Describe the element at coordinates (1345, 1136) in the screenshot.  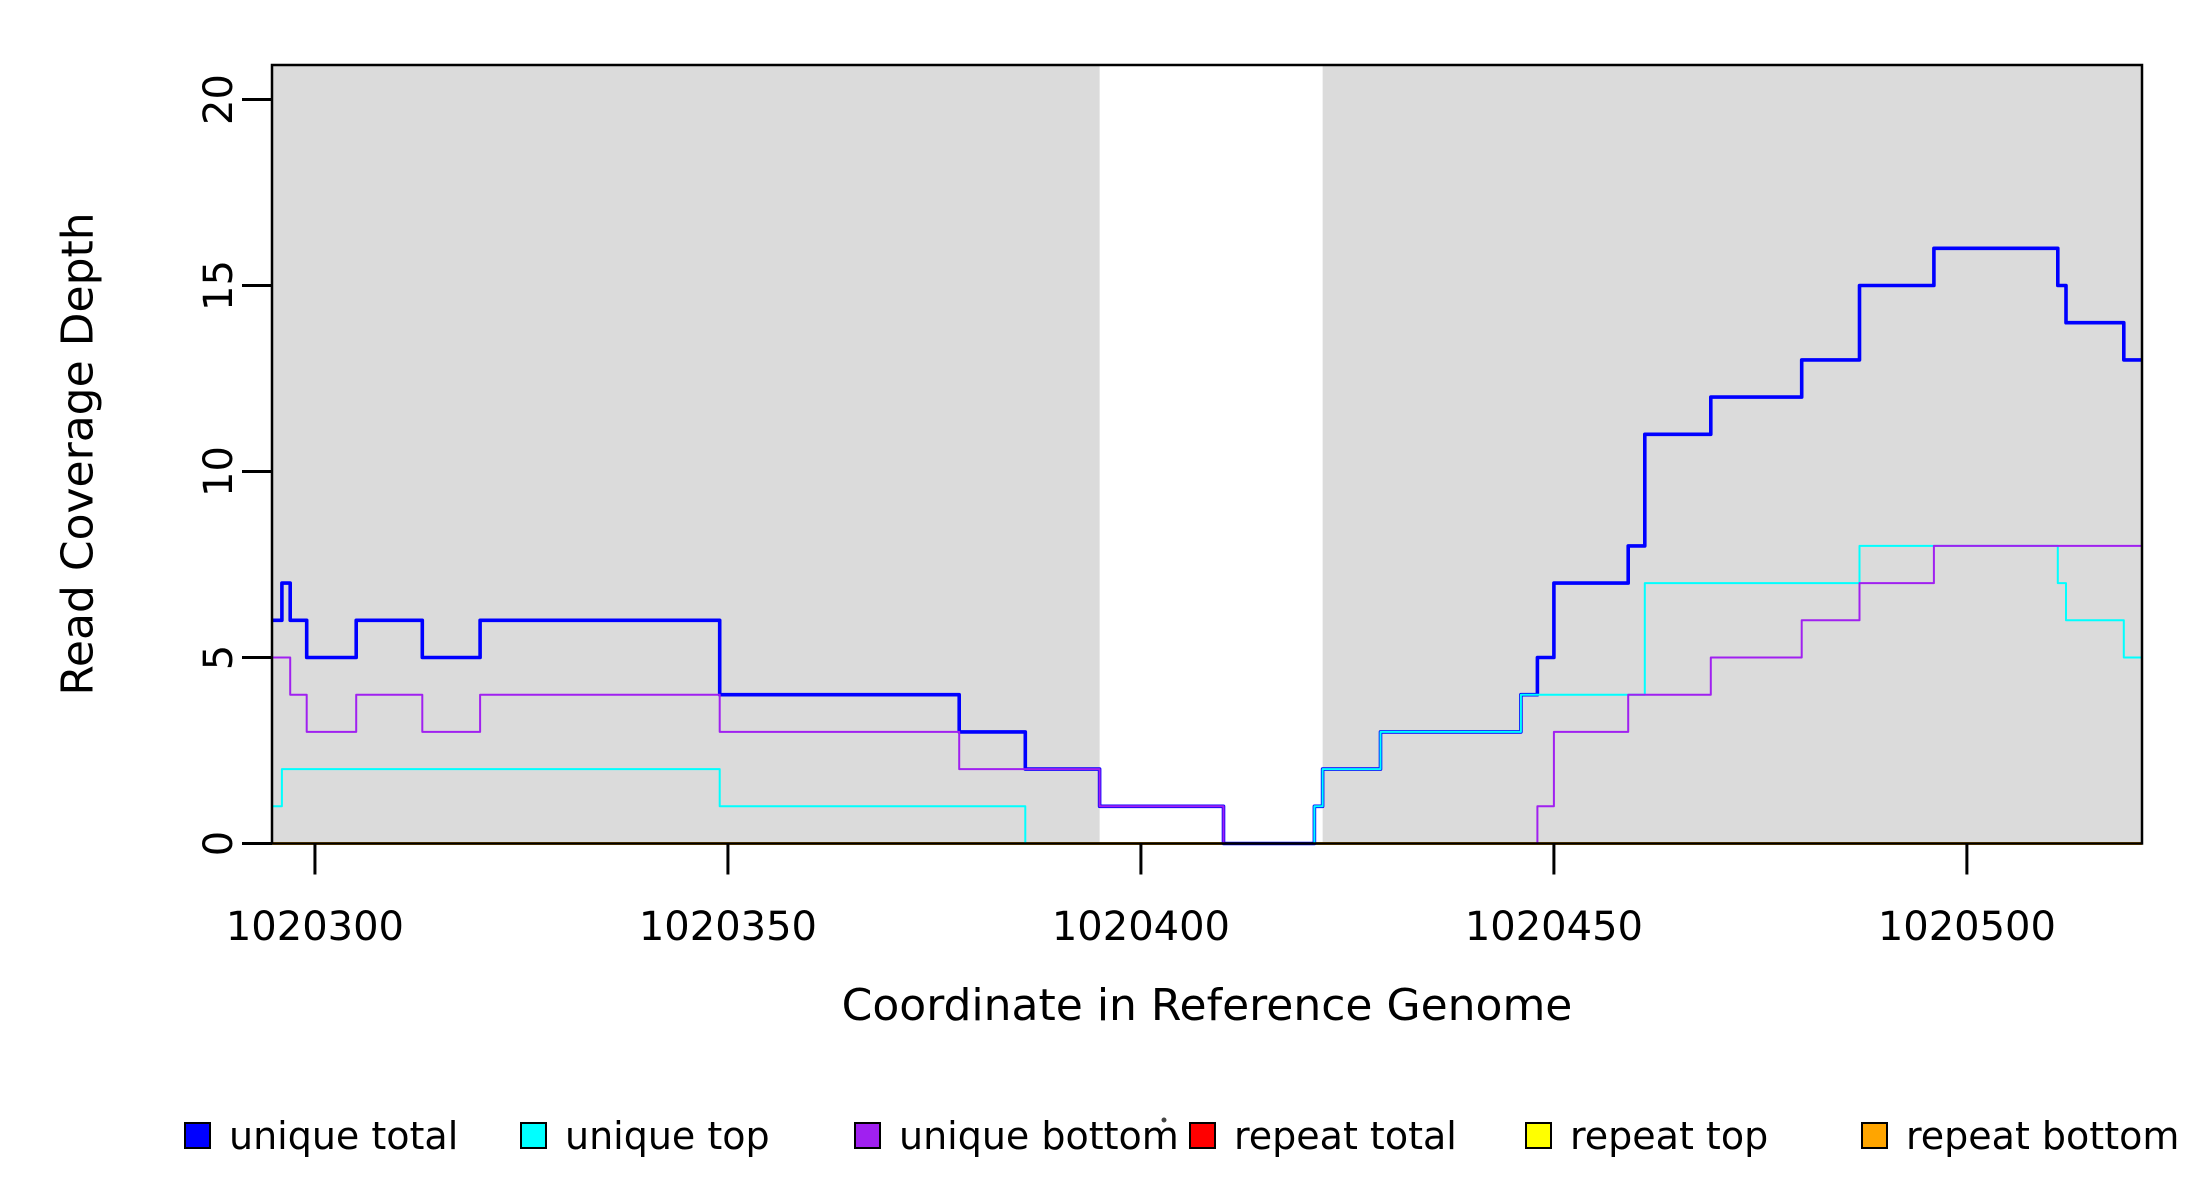
I see `legend-label: repeat total` at that location.